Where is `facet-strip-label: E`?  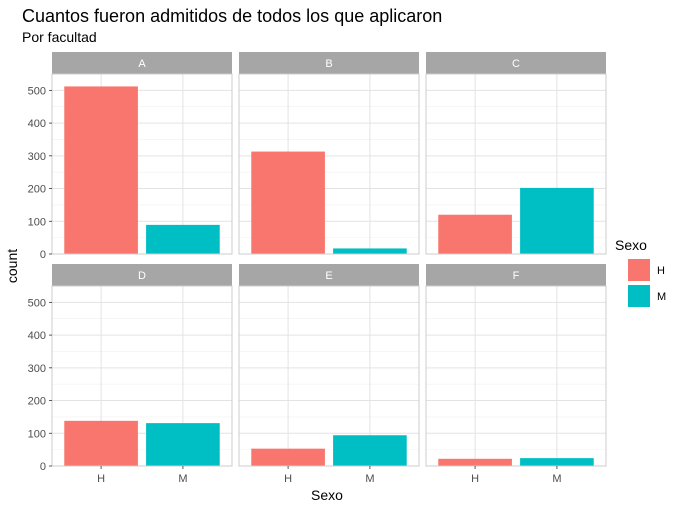 facet-strip-label: E is located at coordinates (328, 276).